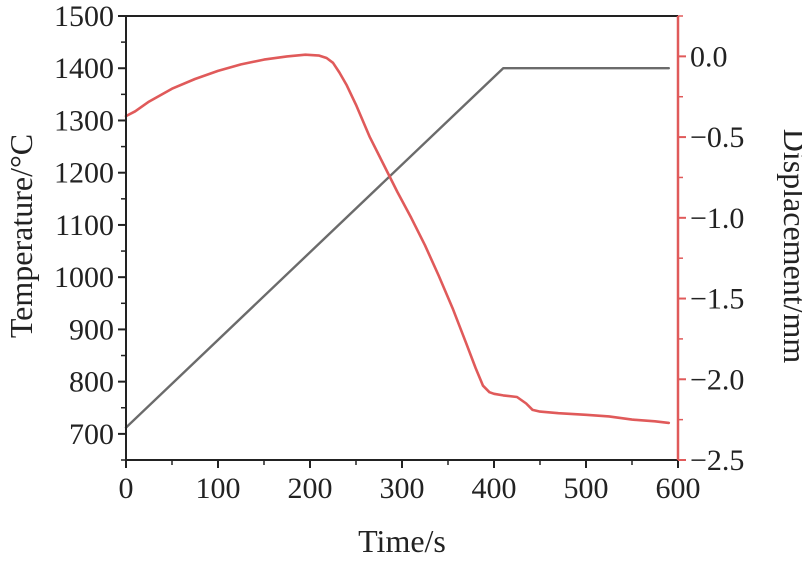 The width and height of the screenshot is (802, 564). Describe the element at coordinates (717, 218) in the screenshot. I see `right-y-tick-label: −1.0` at that location.